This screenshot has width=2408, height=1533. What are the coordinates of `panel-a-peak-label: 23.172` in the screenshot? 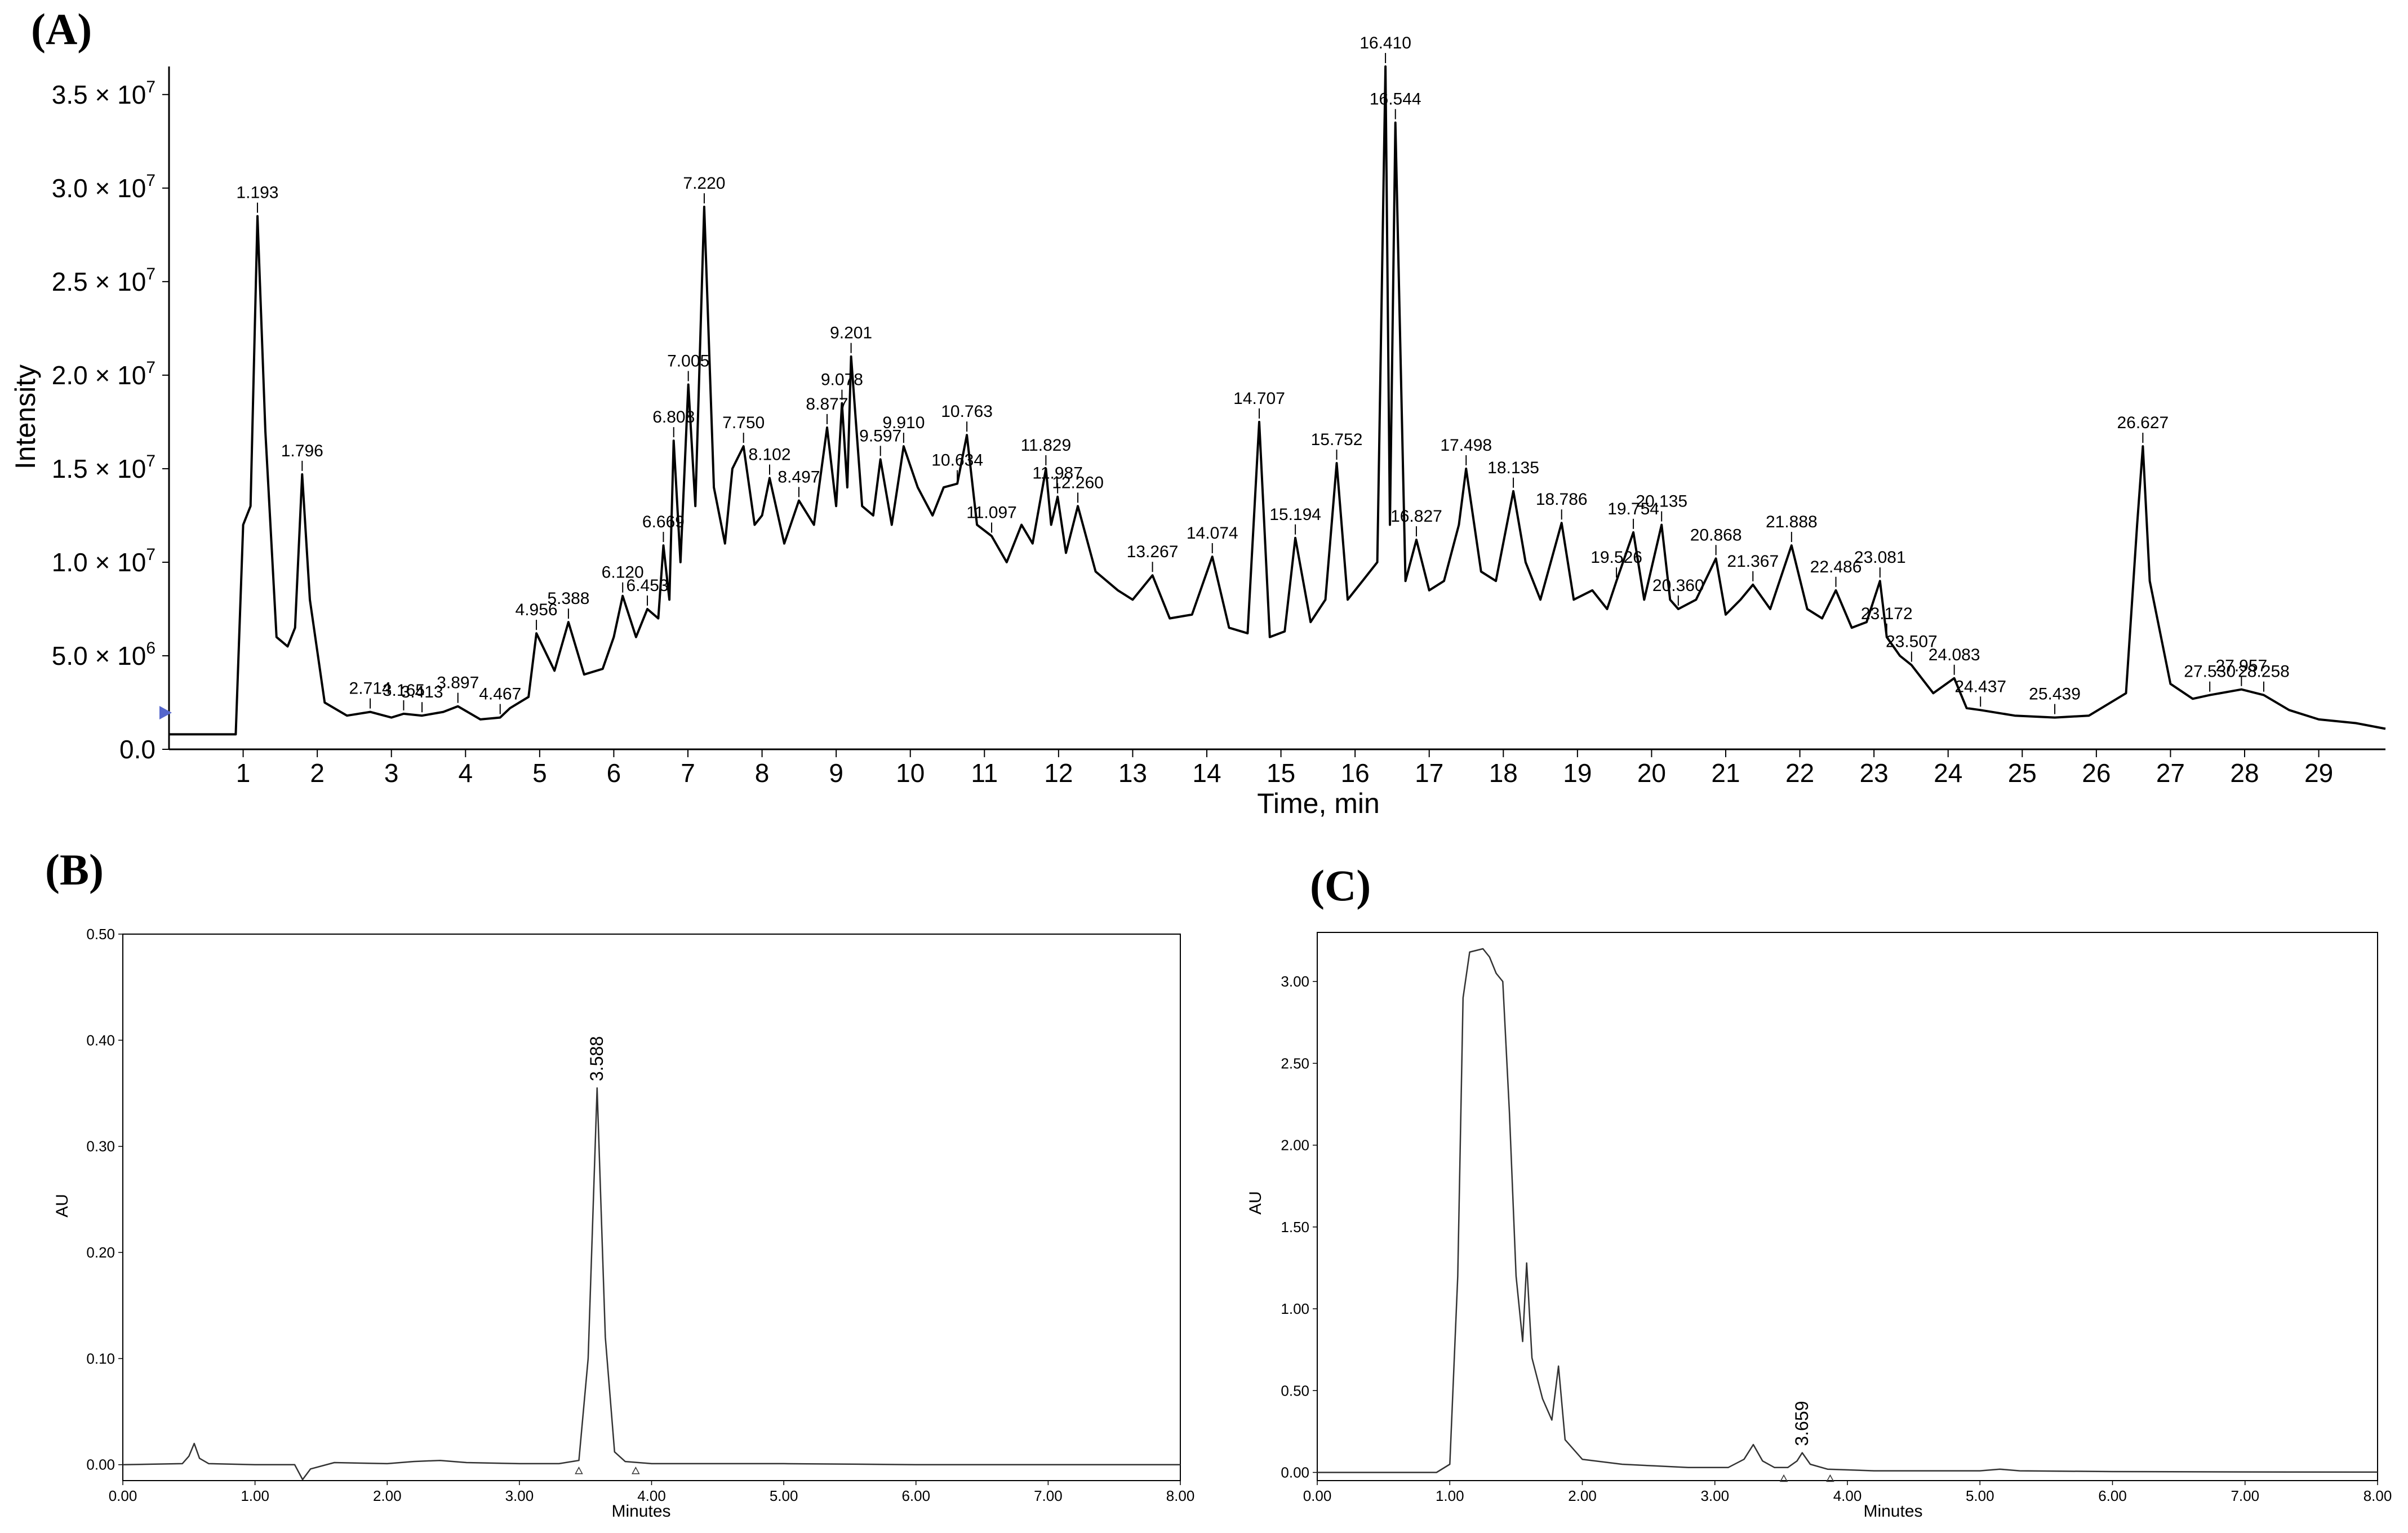 It's located at (1887, 614).